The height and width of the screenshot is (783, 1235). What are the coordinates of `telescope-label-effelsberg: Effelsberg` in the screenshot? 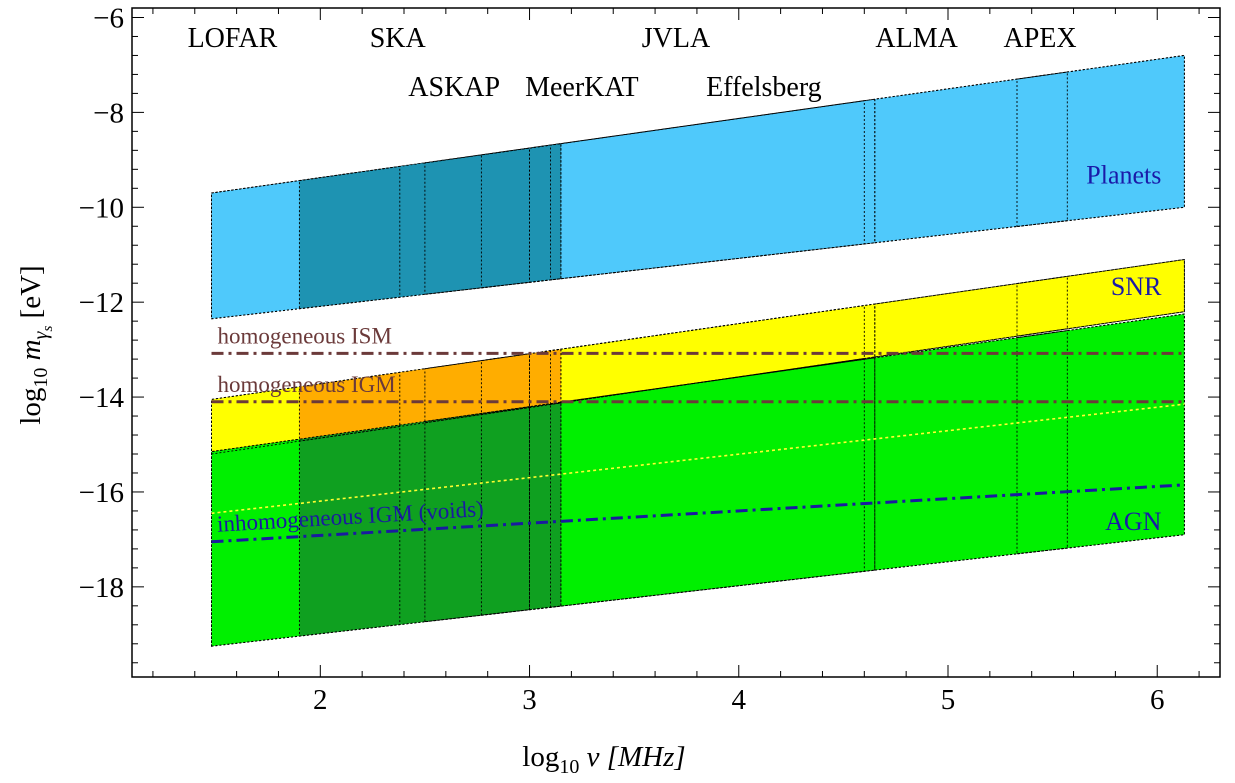 It's located at (764, 87).